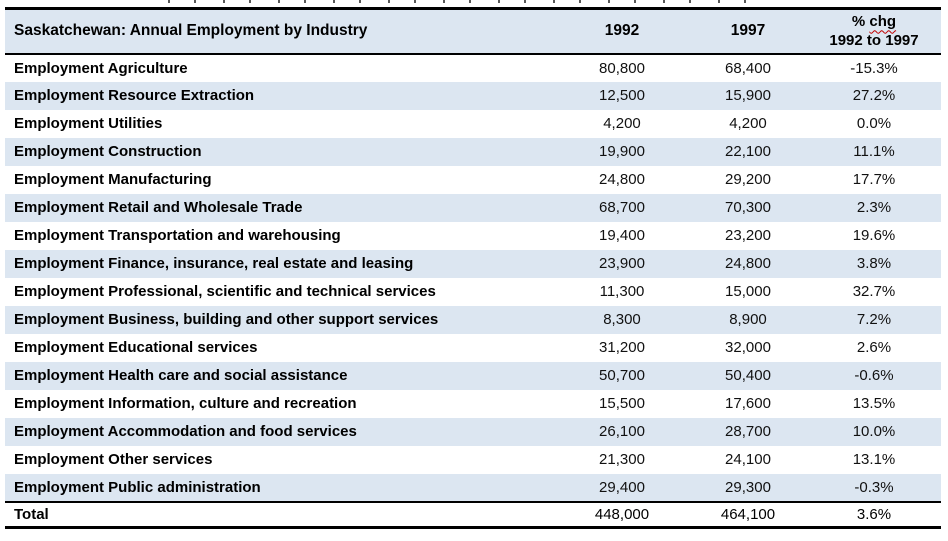 Image resolution: width=948 pixels, height=541 pixels. Describe the element at coordinates (748, 375) in the screenshot. I see `value-1997: 50,400` at that location.